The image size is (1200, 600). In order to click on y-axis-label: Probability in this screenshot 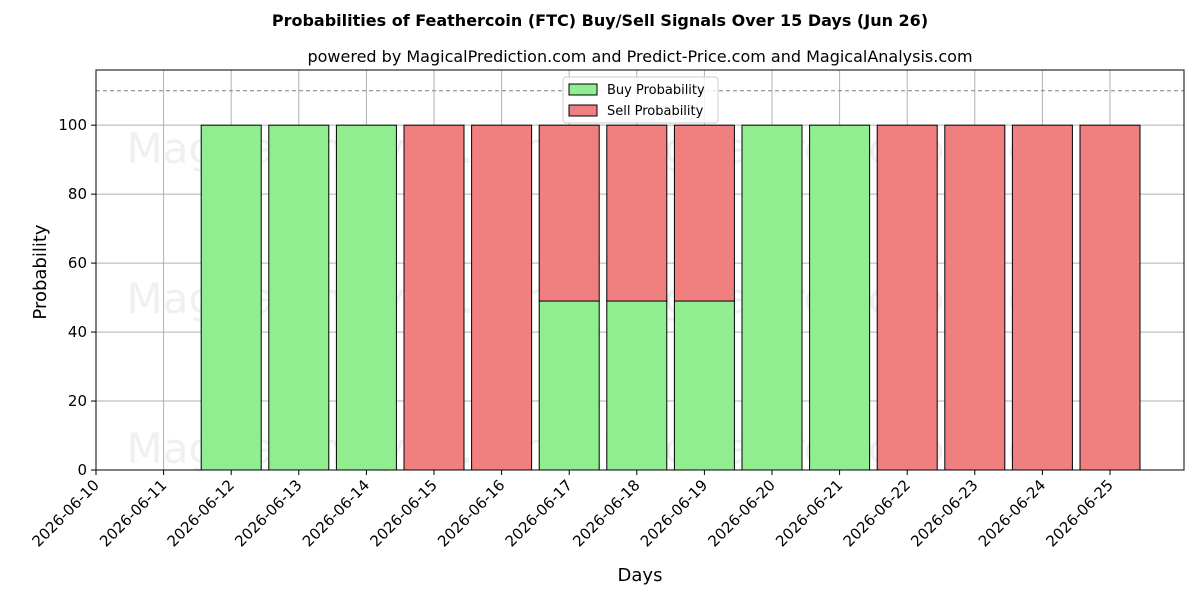, I will do `click(40, 271)`.